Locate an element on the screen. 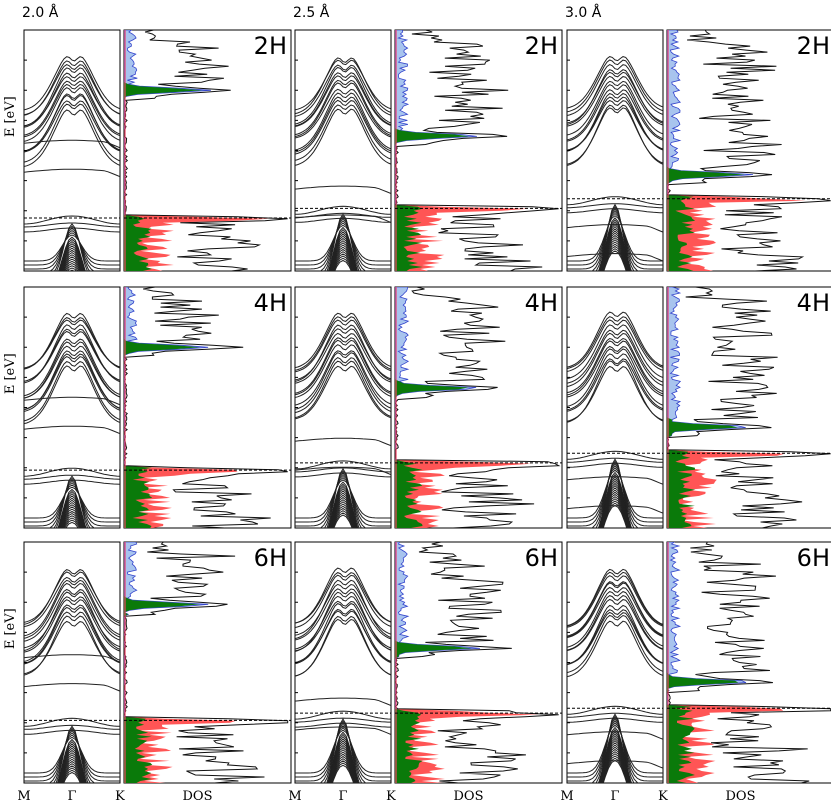 The width and height of the screenshot is (831, 804). column-title: 2.5 Å is located at coordinates (311, 12).